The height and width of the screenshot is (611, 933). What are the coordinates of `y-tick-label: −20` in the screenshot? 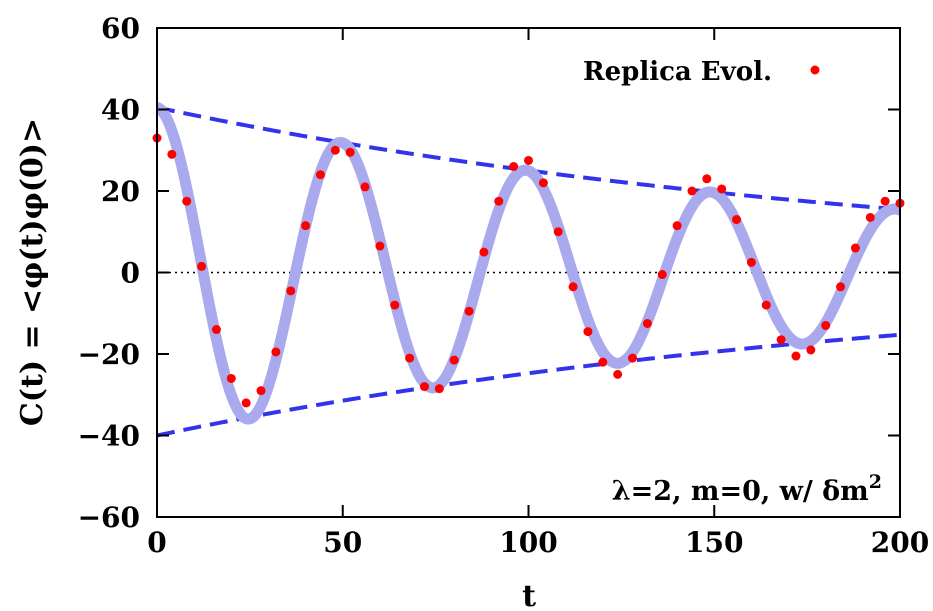 It's located at (109, 354).